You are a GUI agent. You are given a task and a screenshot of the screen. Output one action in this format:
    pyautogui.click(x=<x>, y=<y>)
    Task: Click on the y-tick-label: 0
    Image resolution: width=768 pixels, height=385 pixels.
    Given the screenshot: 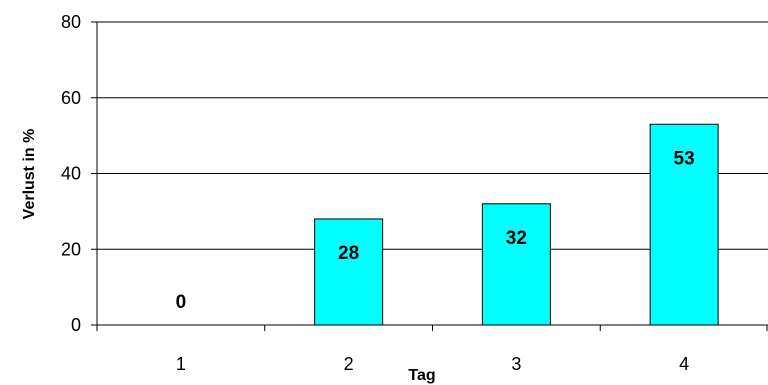 What is the action you would take?
    pyautogui.click(x=76, y=325)
    